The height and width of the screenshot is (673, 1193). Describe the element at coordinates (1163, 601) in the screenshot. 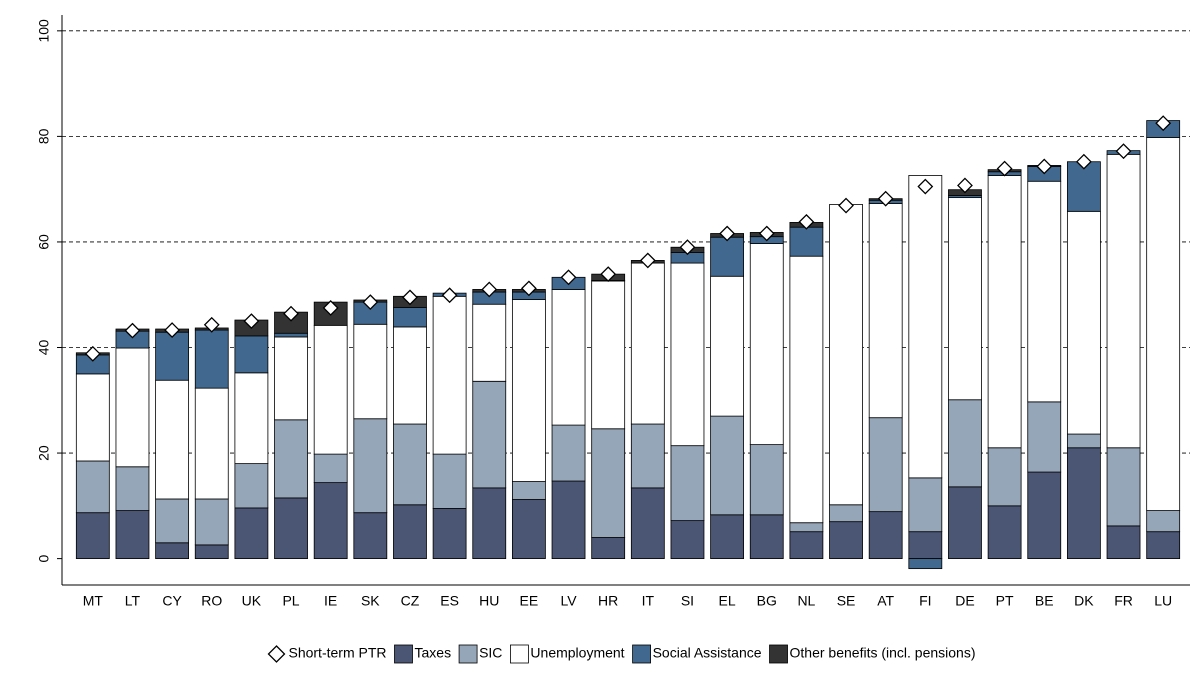

I see `x-tick-label: LU` at that location.